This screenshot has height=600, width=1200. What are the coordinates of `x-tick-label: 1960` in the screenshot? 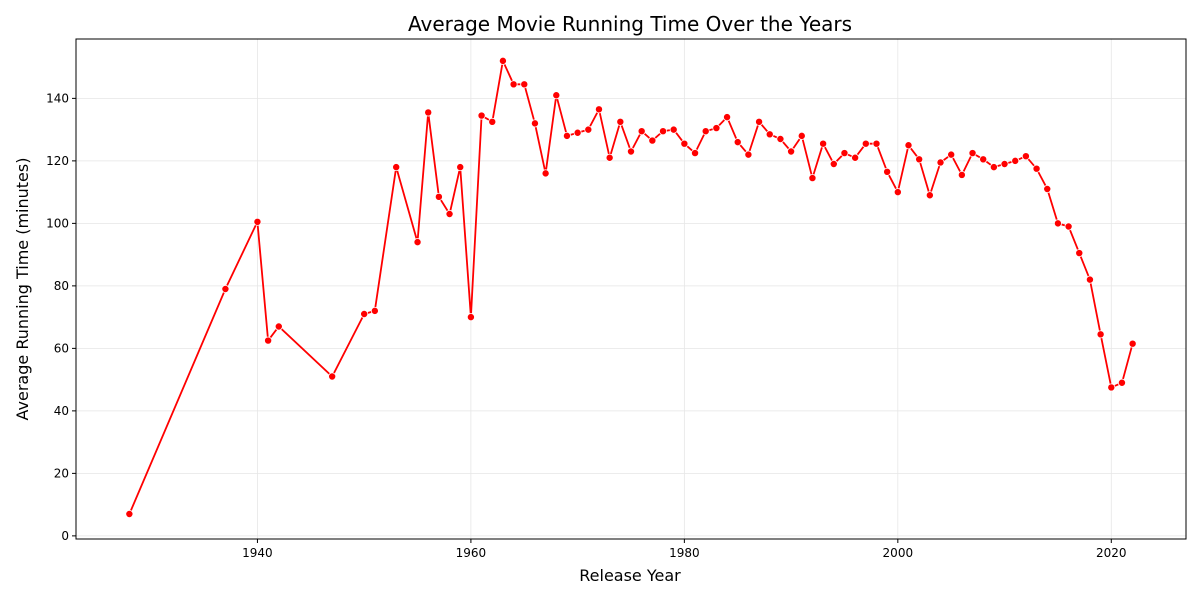 It's located at (471, 553).